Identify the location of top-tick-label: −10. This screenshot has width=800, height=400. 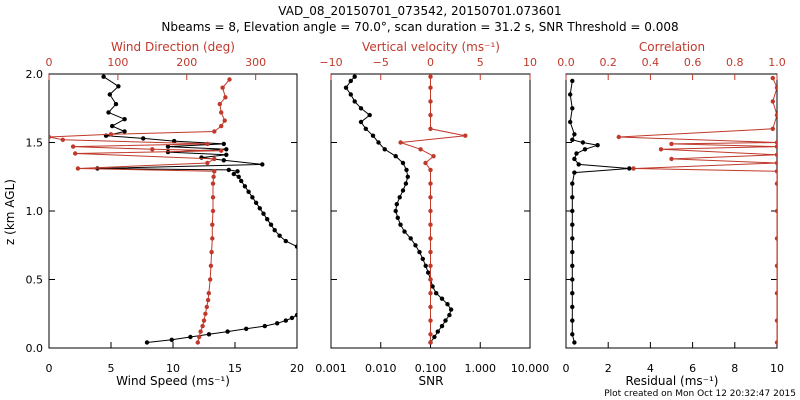
(330, 62).